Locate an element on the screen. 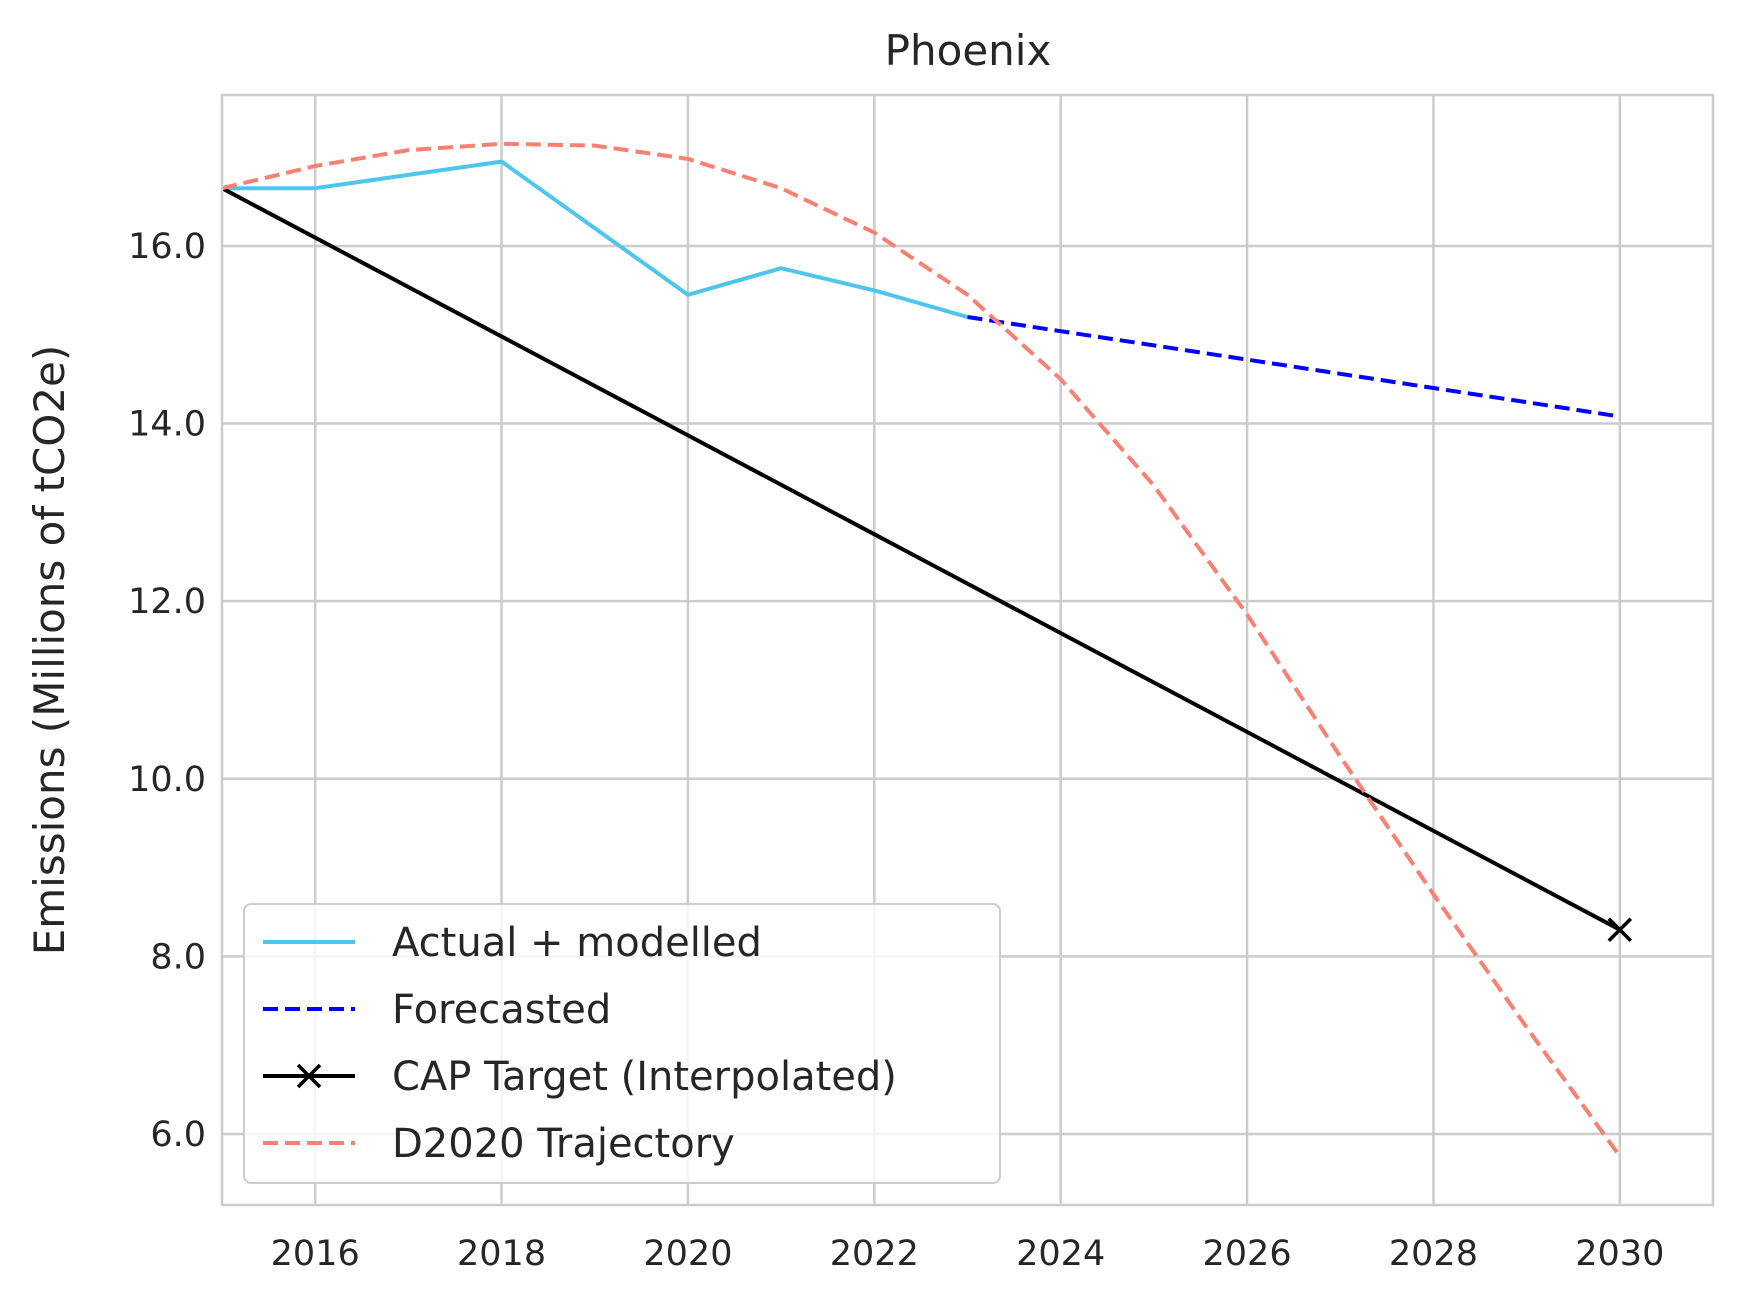  x-tick-label: 2026 is located at coordinates (1247, 1254).